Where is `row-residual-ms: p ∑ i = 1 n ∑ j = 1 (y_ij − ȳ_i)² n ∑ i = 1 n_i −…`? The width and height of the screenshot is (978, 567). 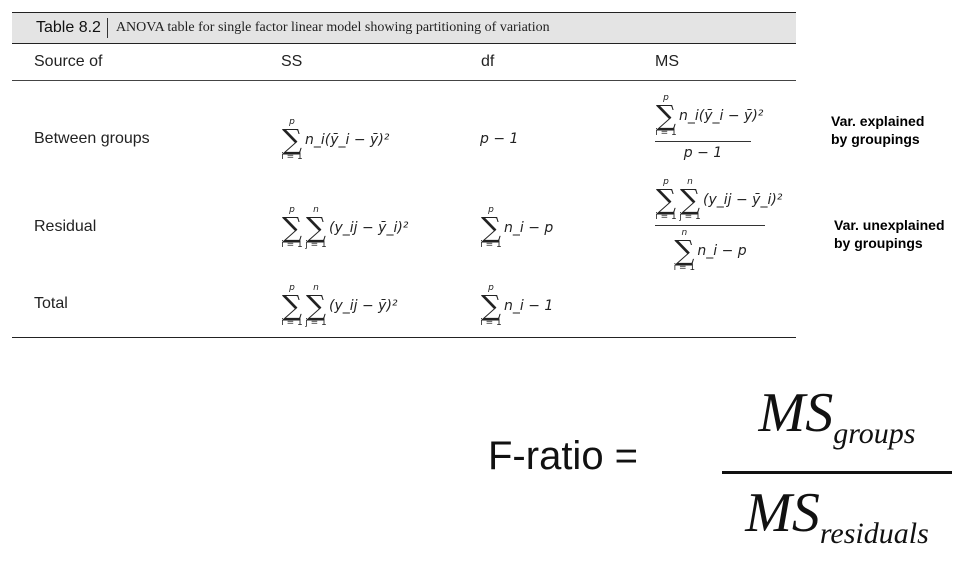 row-residual-ms: p ∑ i = 1 n ∑ j = 1 (y_ij − ȳ_i)² n ∑ i = 1 n_i −… is located at coordinates (718, 225).